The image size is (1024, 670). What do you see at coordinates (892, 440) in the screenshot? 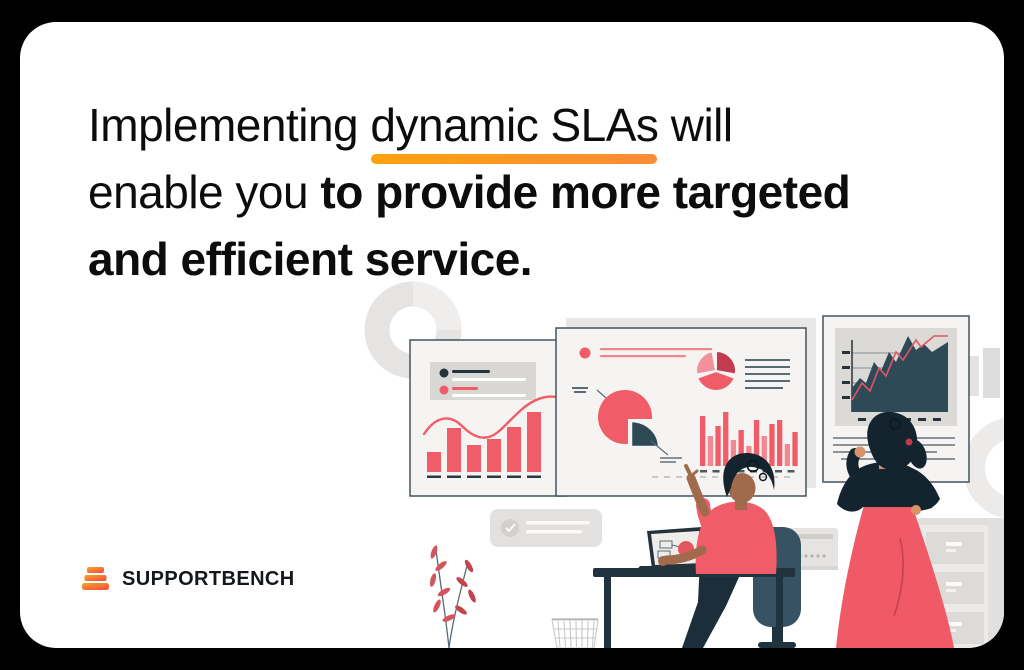
I see `woman-hair` at bounding box center [892, 440].